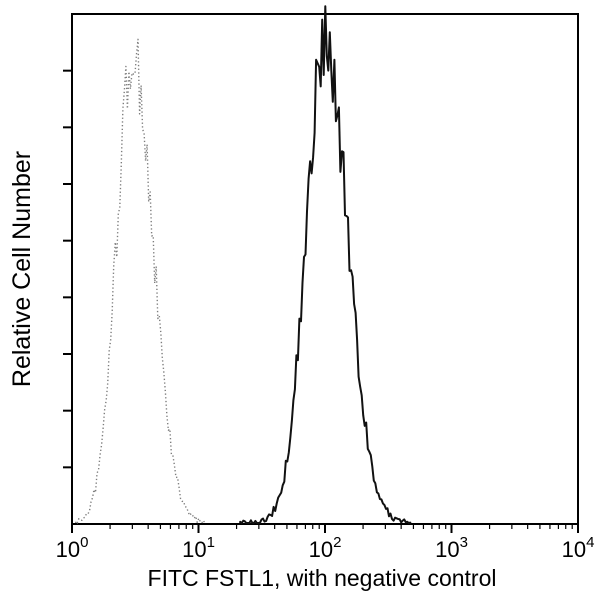  I want to click on x-tick-label: 10², so click(325, 548).